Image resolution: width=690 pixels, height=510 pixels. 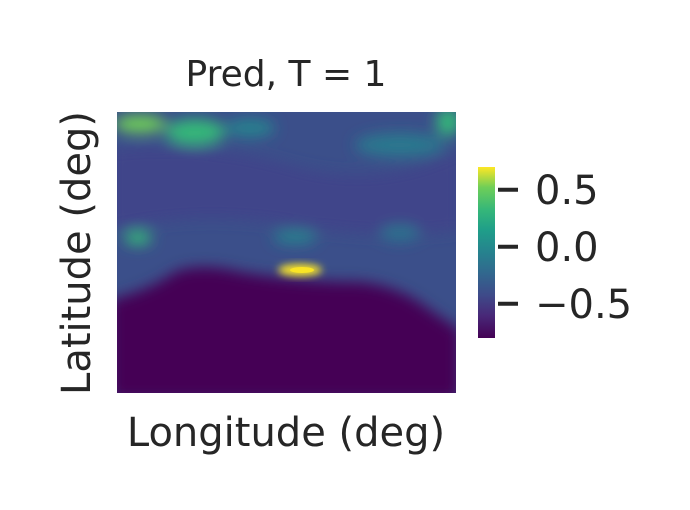 What do you see at coordinates (250, 128) in the screenshot?
I see `heatmap-top-teal` at bounding box center [250, 128].